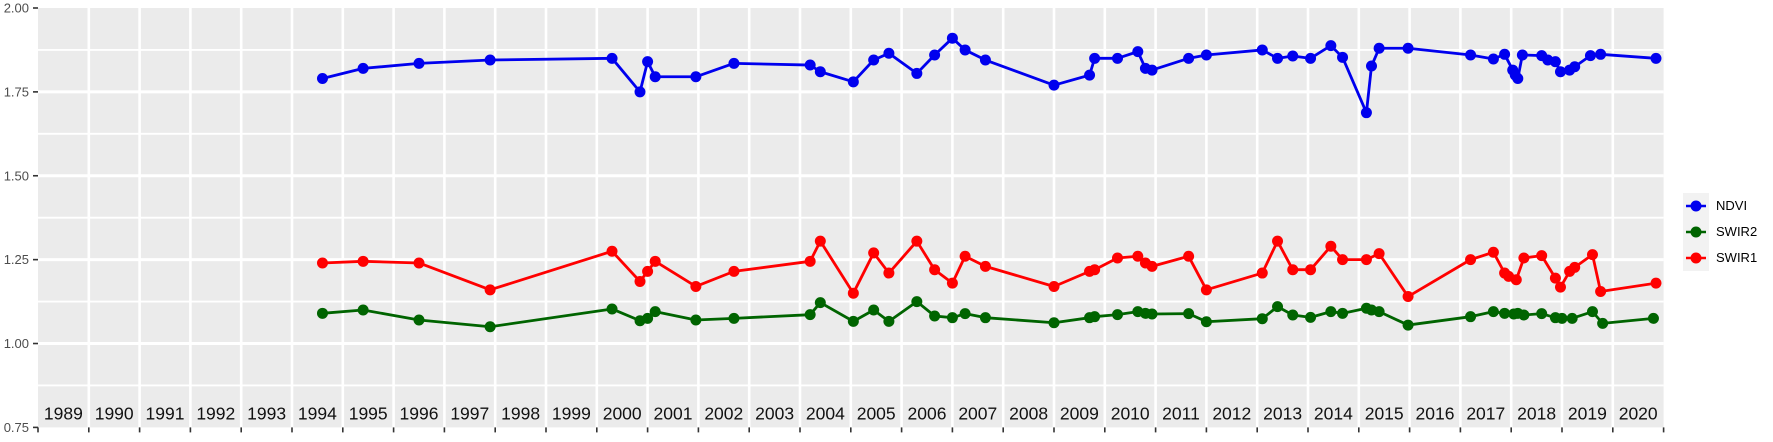 This screenshot has height=442, width=1773. What do you see at coordinates (1028, 413) in the screenshot?
I see `x-axis-year-label: 2008` at bounding box center [1028, 413].